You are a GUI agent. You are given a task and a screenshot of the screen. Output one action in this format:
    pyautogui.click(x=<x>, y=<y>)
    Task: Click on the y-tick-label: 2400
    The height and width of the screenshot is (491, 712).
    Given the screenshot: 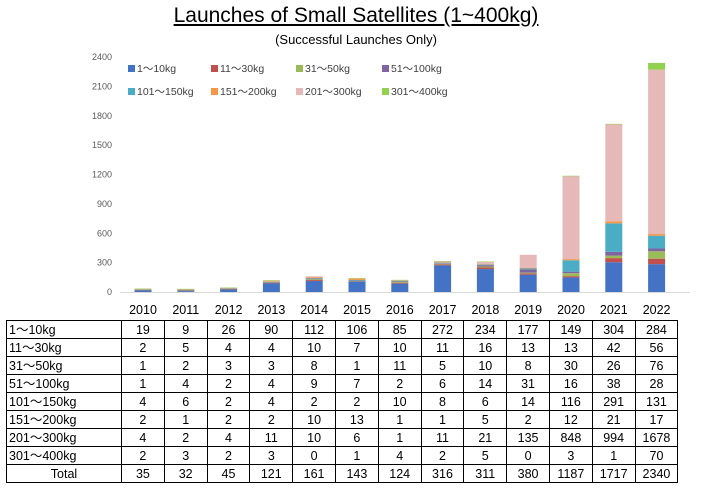 What is the action you would take?
    pyautogui.click(x=102, y=57)
    